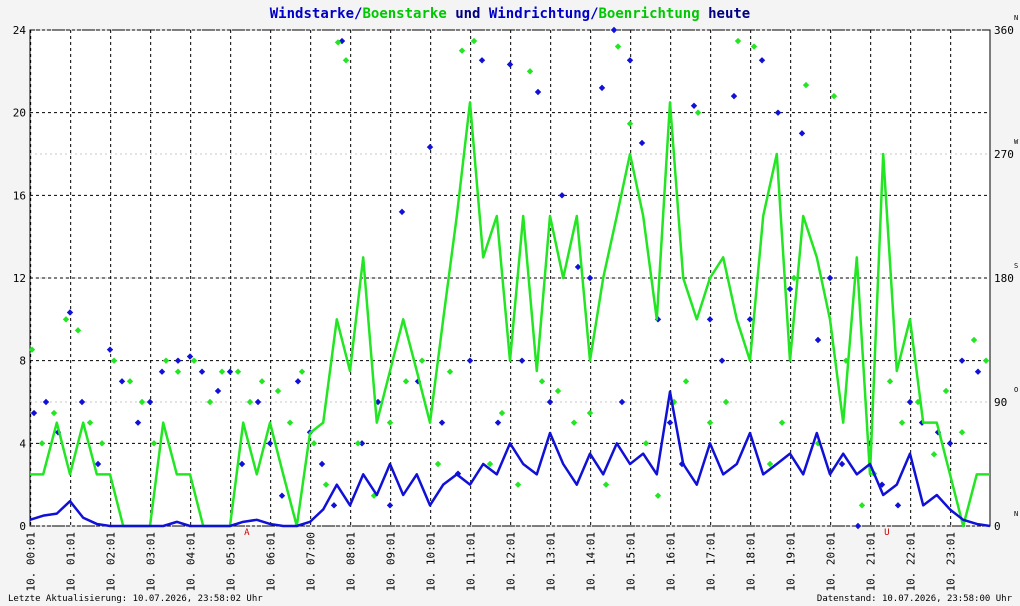 This screenshot has width=1020, height=606. I want to click on x-tick-label: 10. 21:01, so click(871, 562).